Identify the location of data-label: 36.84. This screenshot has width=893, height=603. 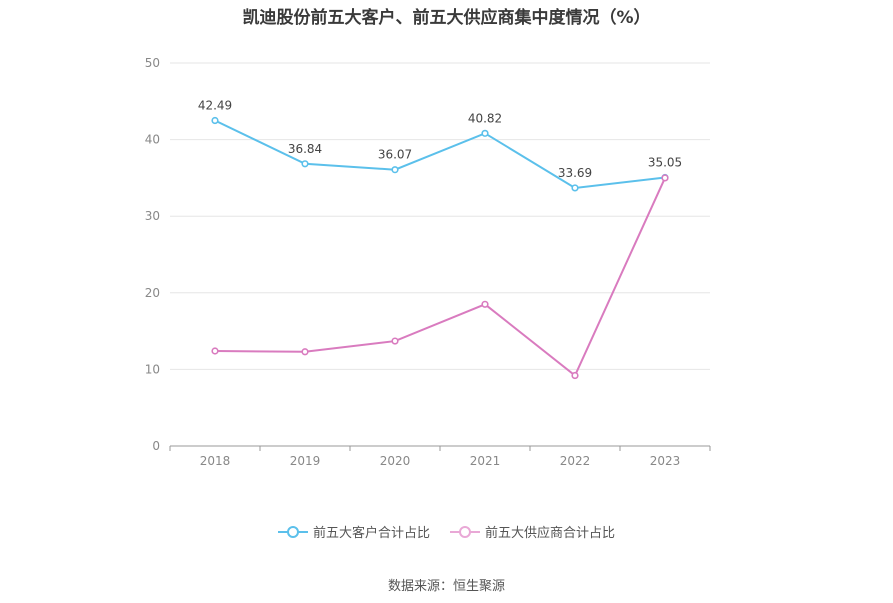
(305, 149).